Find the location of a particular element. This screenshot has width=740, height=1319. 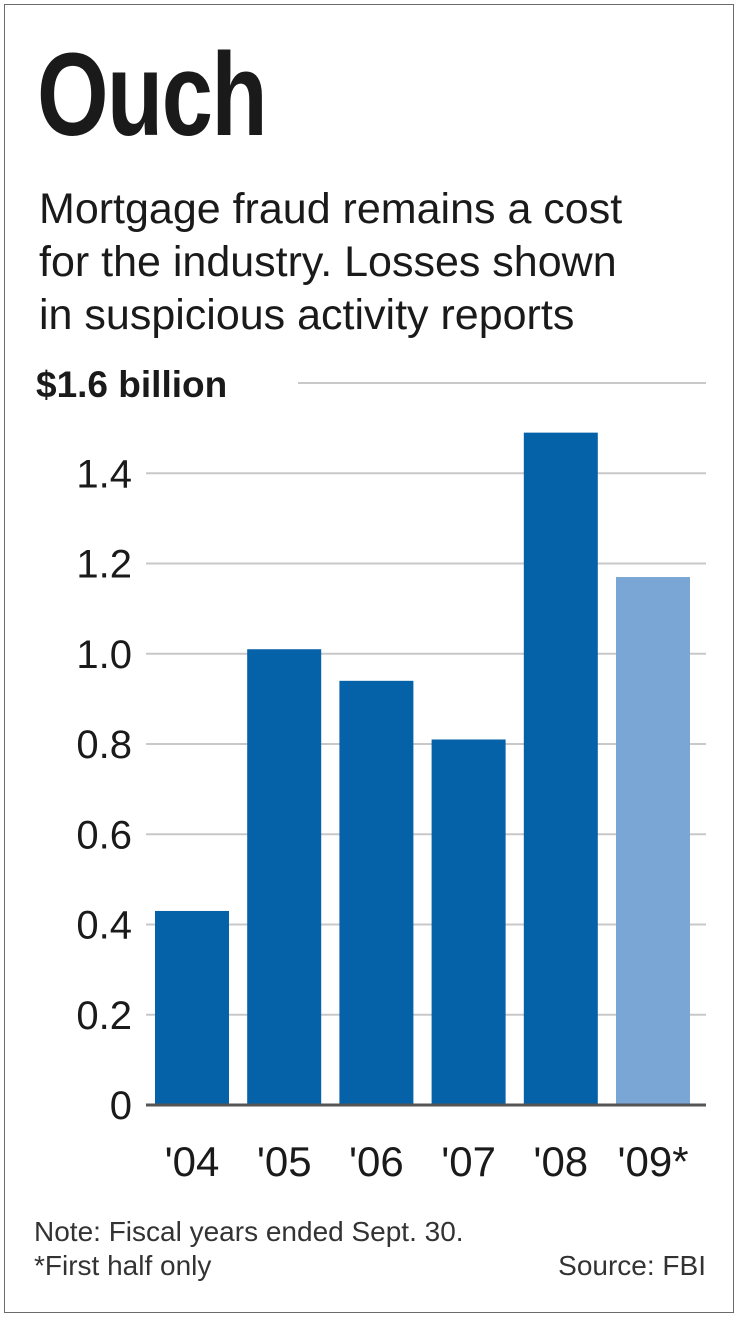

y-unit-label: $1.6 billion is located at coordinates (131, 384).